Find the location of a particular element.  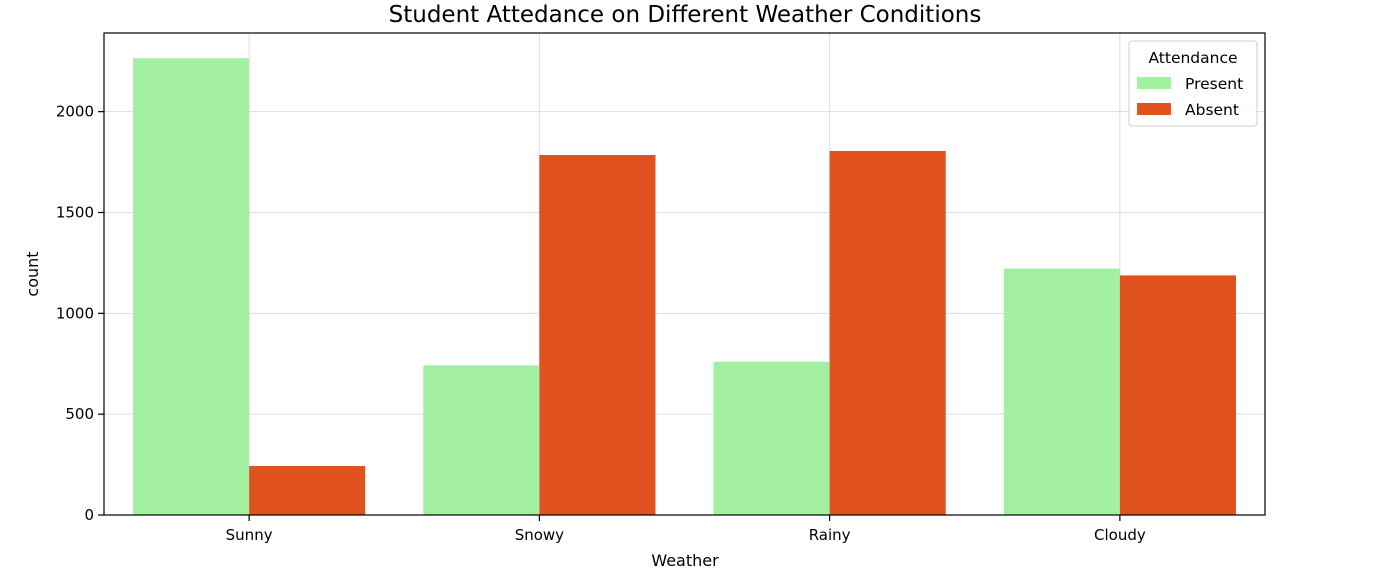

bar-present-rainy is located at coordinates (771, 438).